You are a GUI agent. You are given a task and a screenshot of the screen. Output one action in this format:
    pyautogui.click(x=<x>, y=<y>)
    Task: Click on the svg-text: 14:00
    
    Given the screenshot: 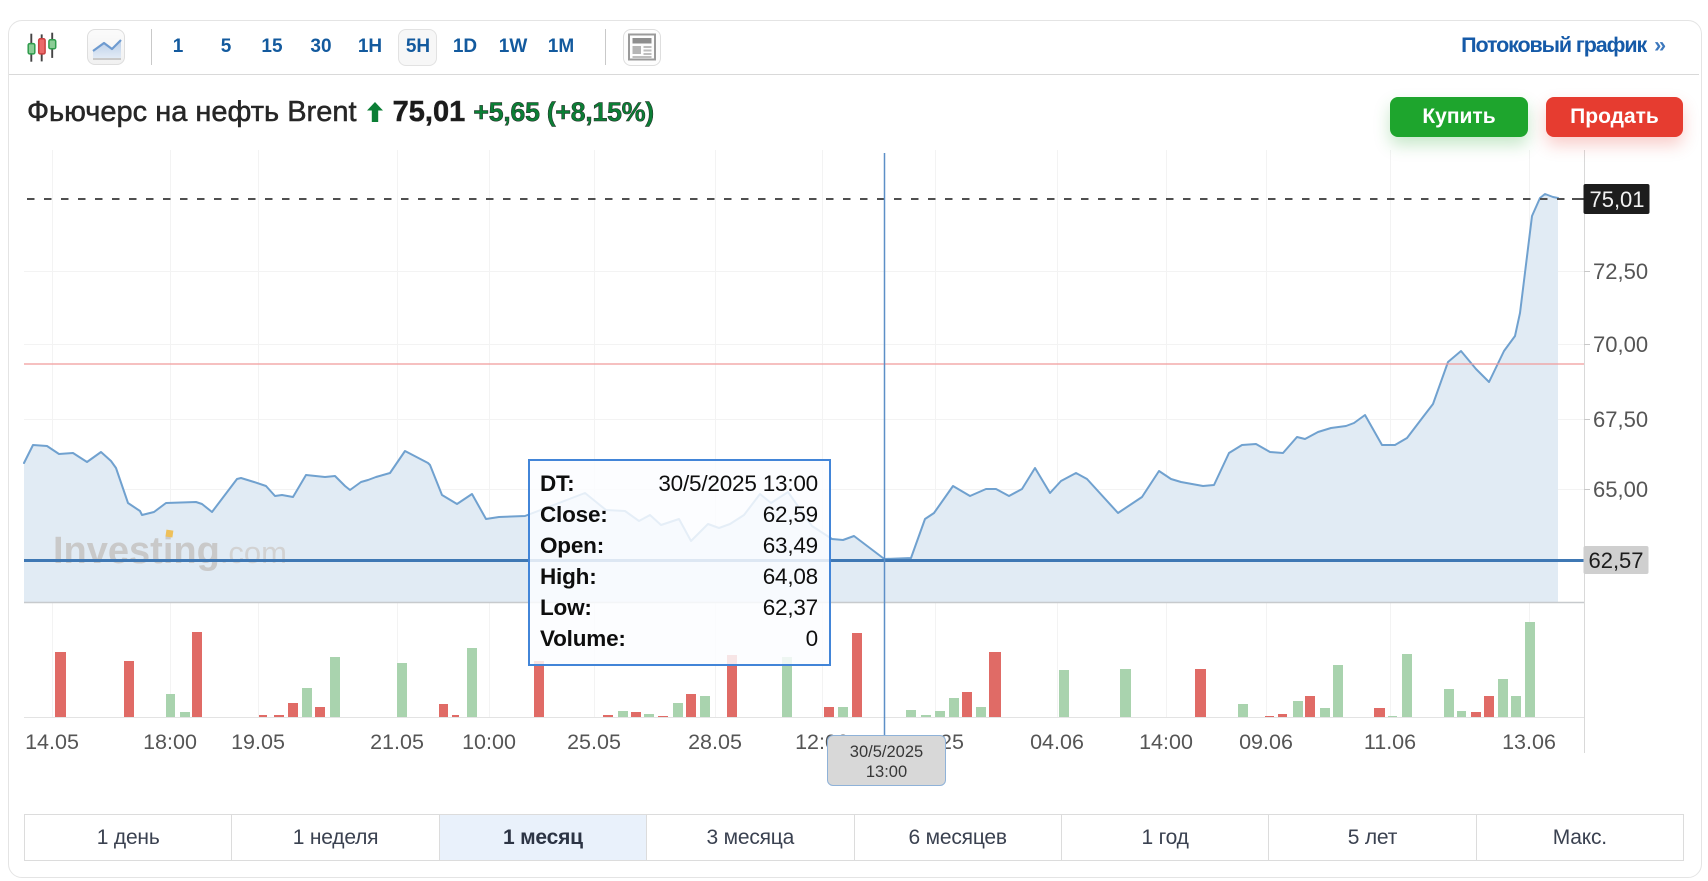 What is the action you would take?
    pyautogui.click(x=1166, y=742)
    